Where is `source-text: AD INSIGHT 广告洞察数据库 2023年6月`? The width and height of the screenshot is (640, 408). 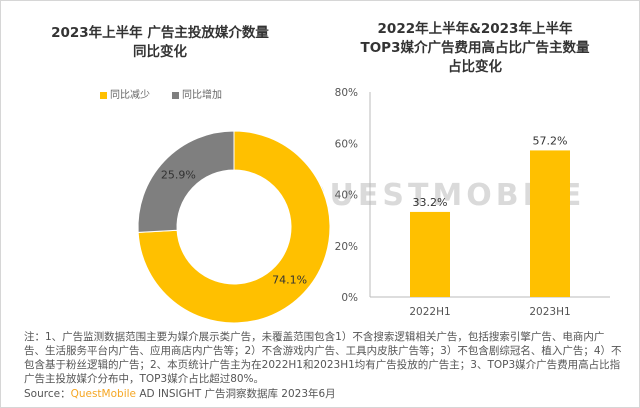
source-text: AD INSIGHT 广告洞察数据库 2023年6月 is located at coordinates (236, 394).